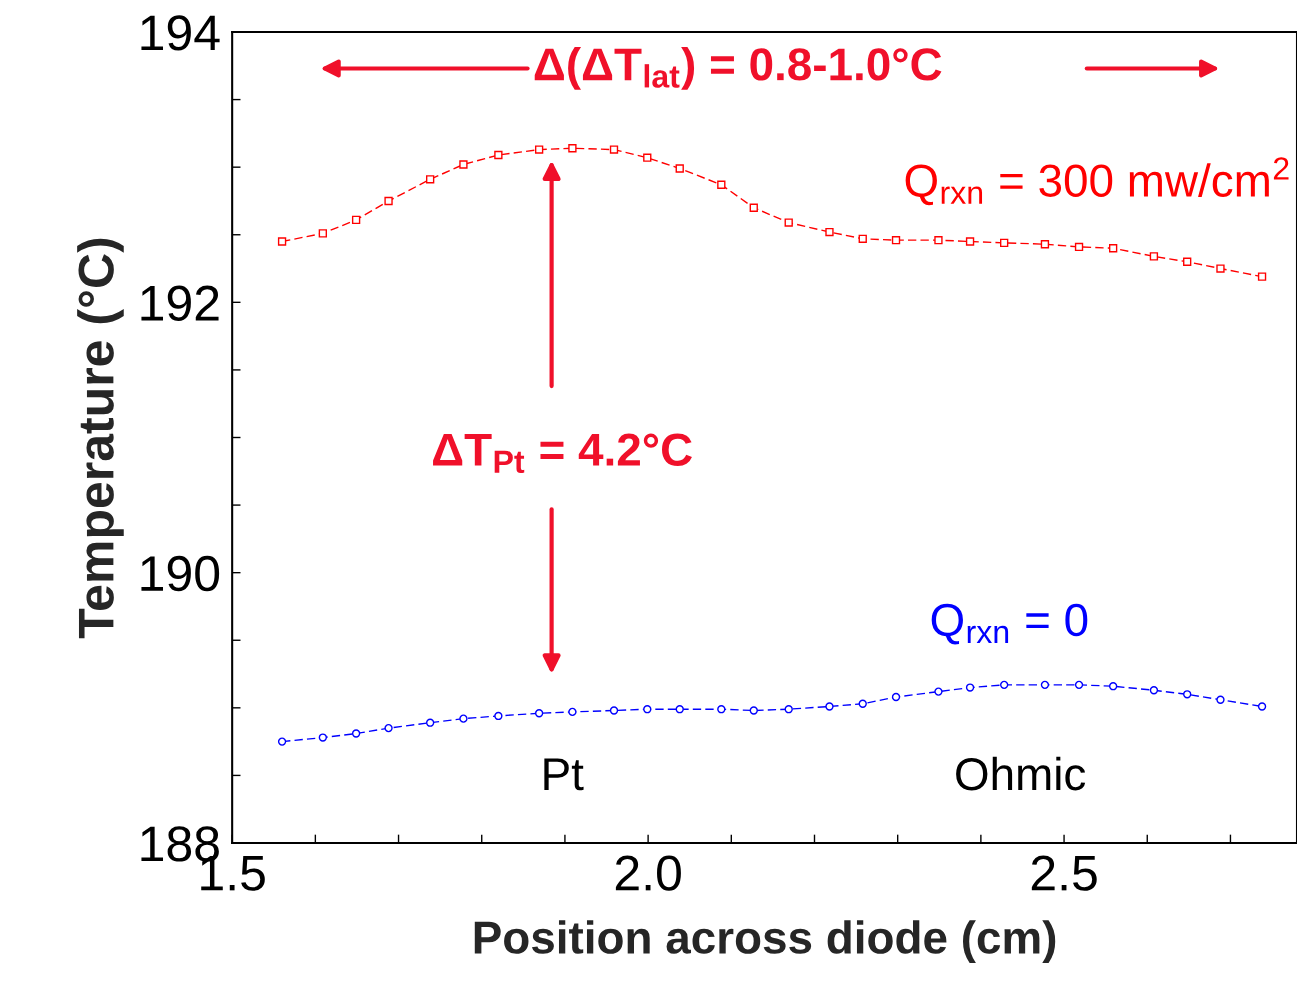  Describe the element at coordinates (648, 873) in the screenshot. I see `x-tick-label: 2.0` at that location.